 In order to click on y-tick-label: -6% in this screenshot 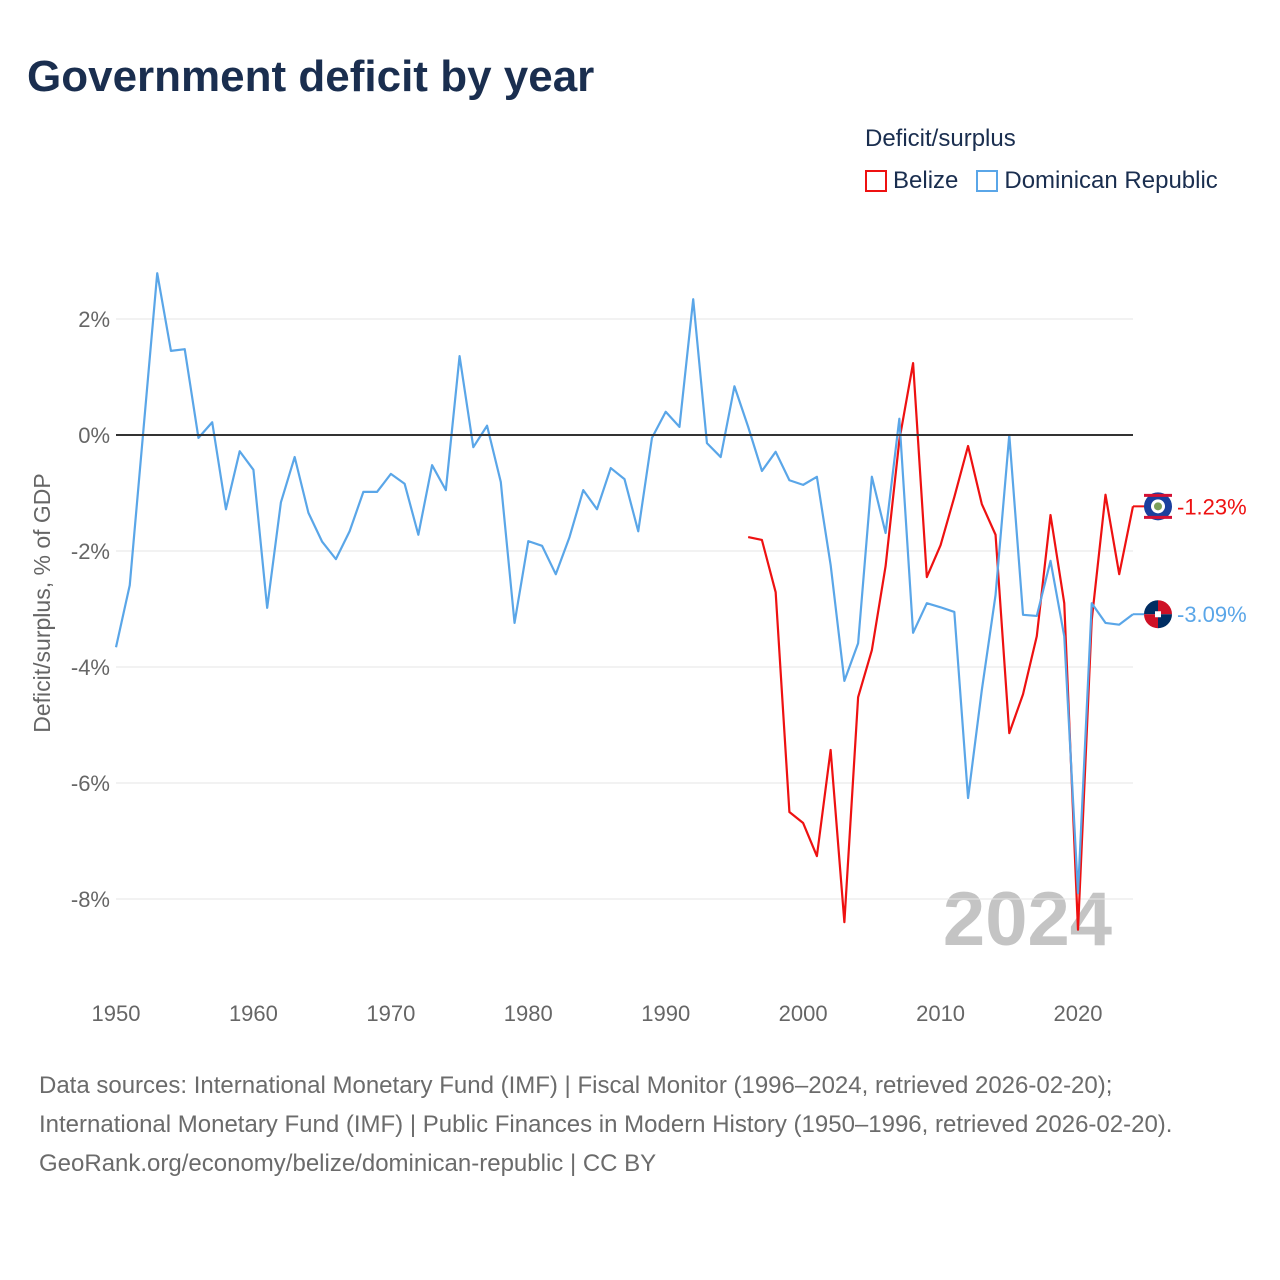, I will do `click(90, 783)`.